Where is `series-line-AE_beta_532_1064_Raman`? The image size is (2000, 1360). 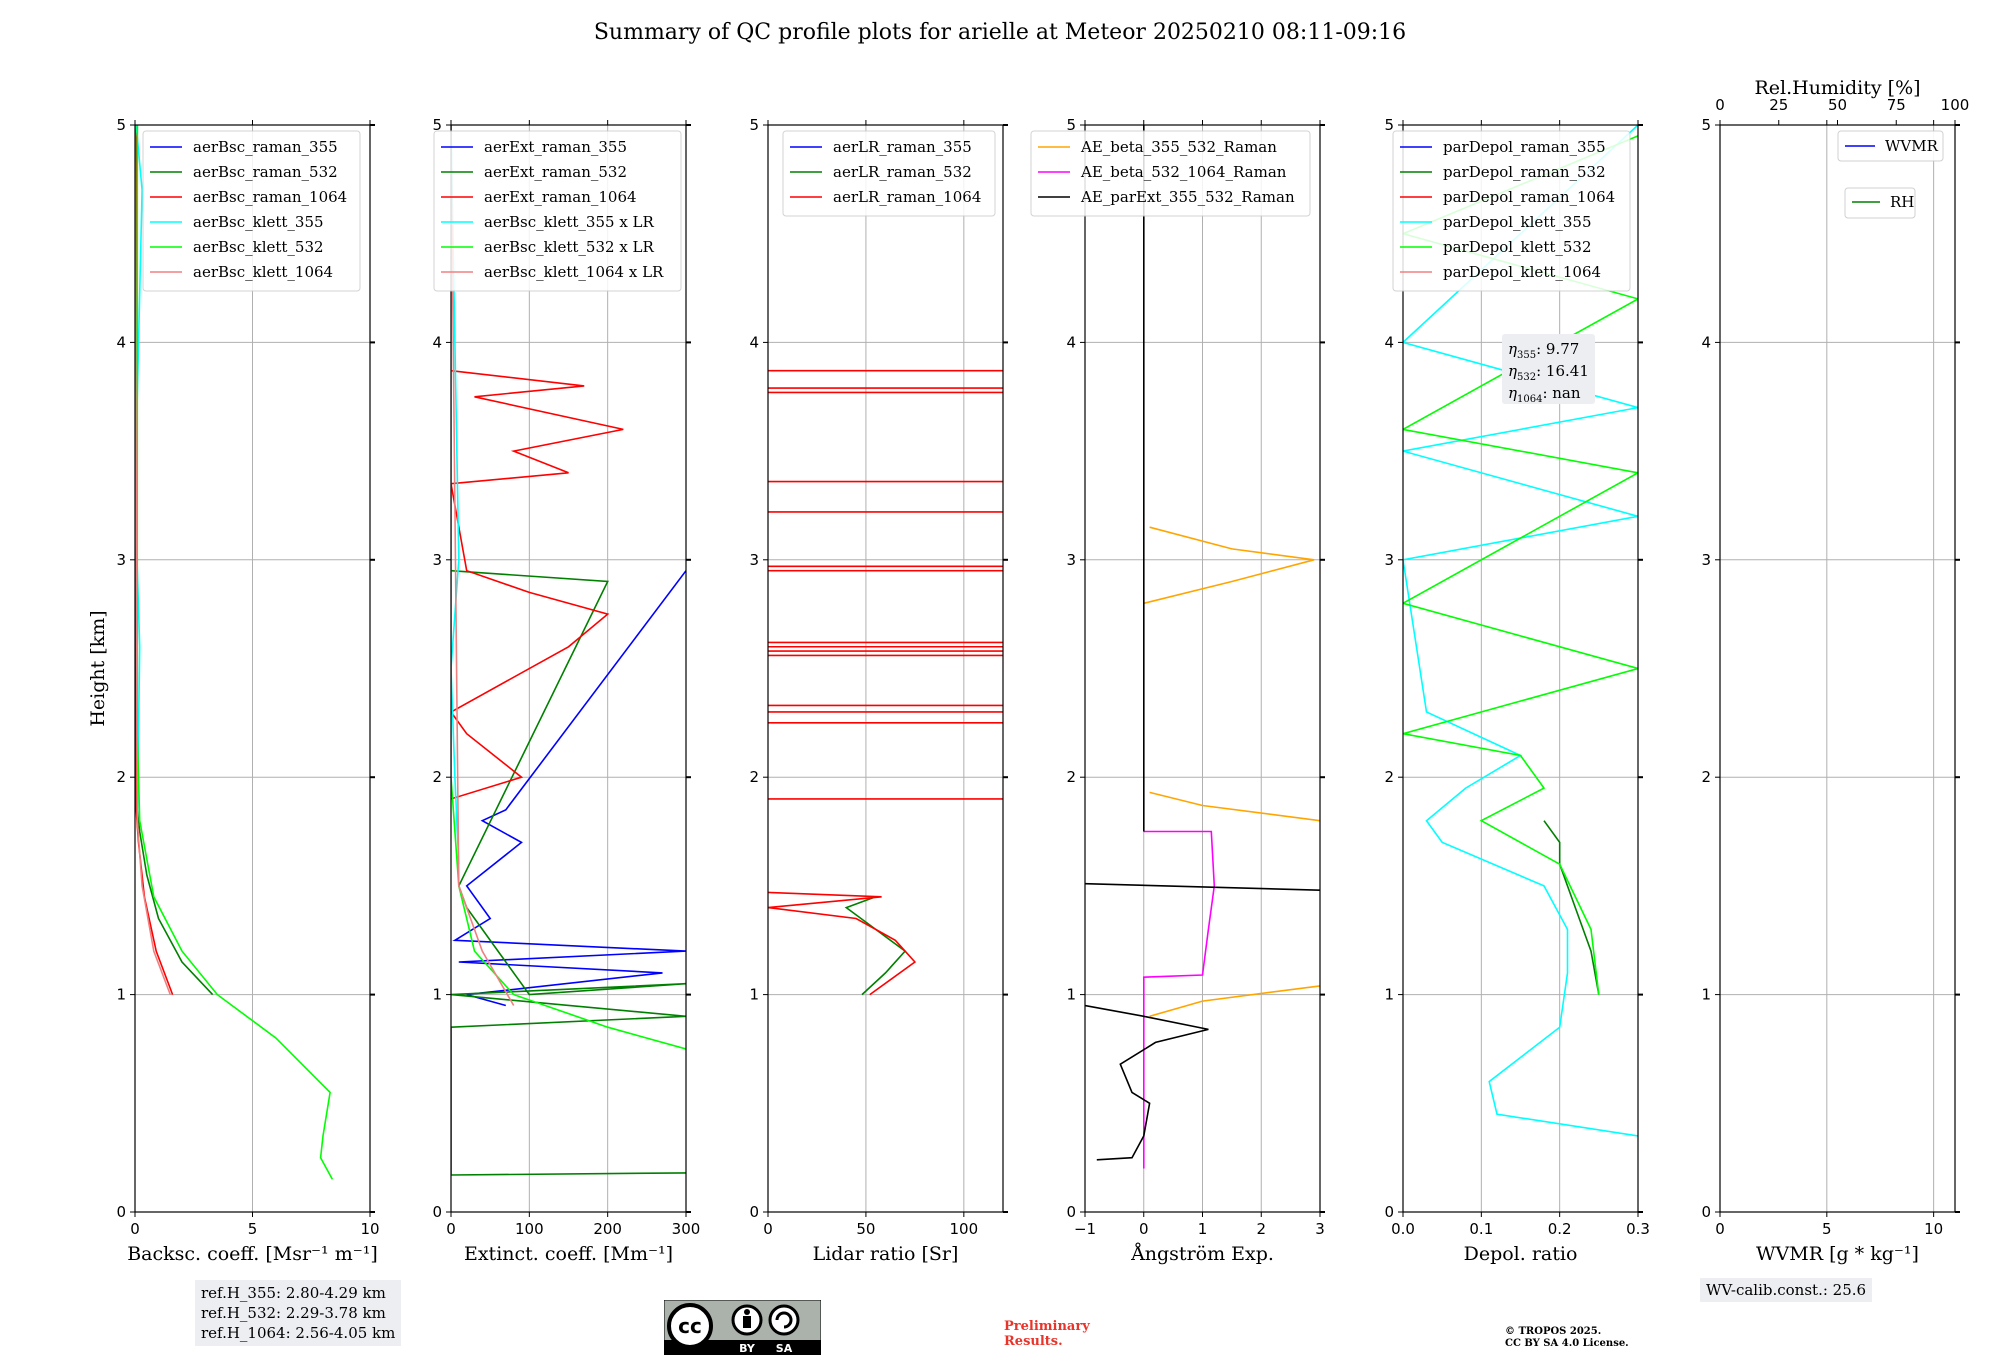 series-line-AE_beta_532_1064_Raman is located at coordinates (1179, 999).